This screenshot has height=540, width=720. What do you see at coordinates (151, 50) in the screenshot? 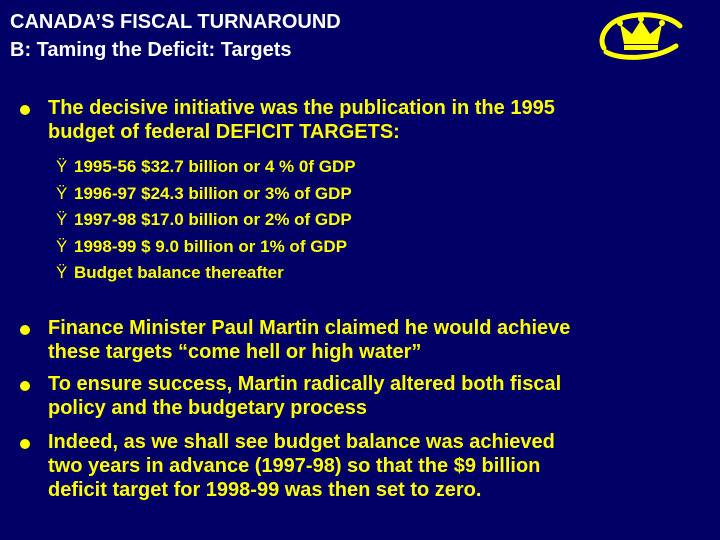
I see `title-line-2: B: Taming the Deficit: Targets` at bounding box center [151, 50].